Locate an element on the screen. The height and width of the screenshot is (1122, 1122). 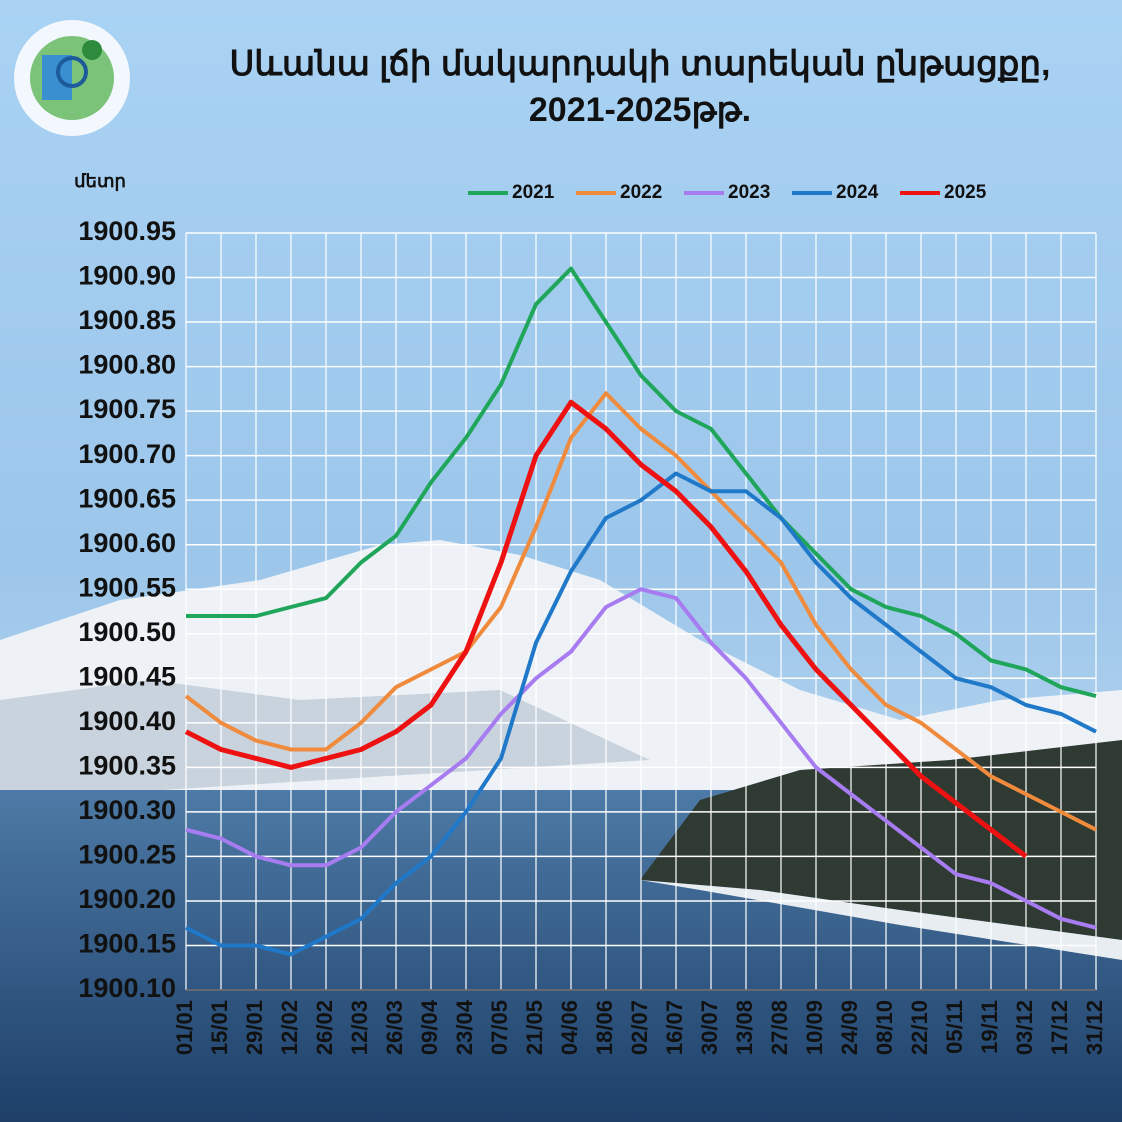
legend-label: 2025 is located at coordinates (965, 192).